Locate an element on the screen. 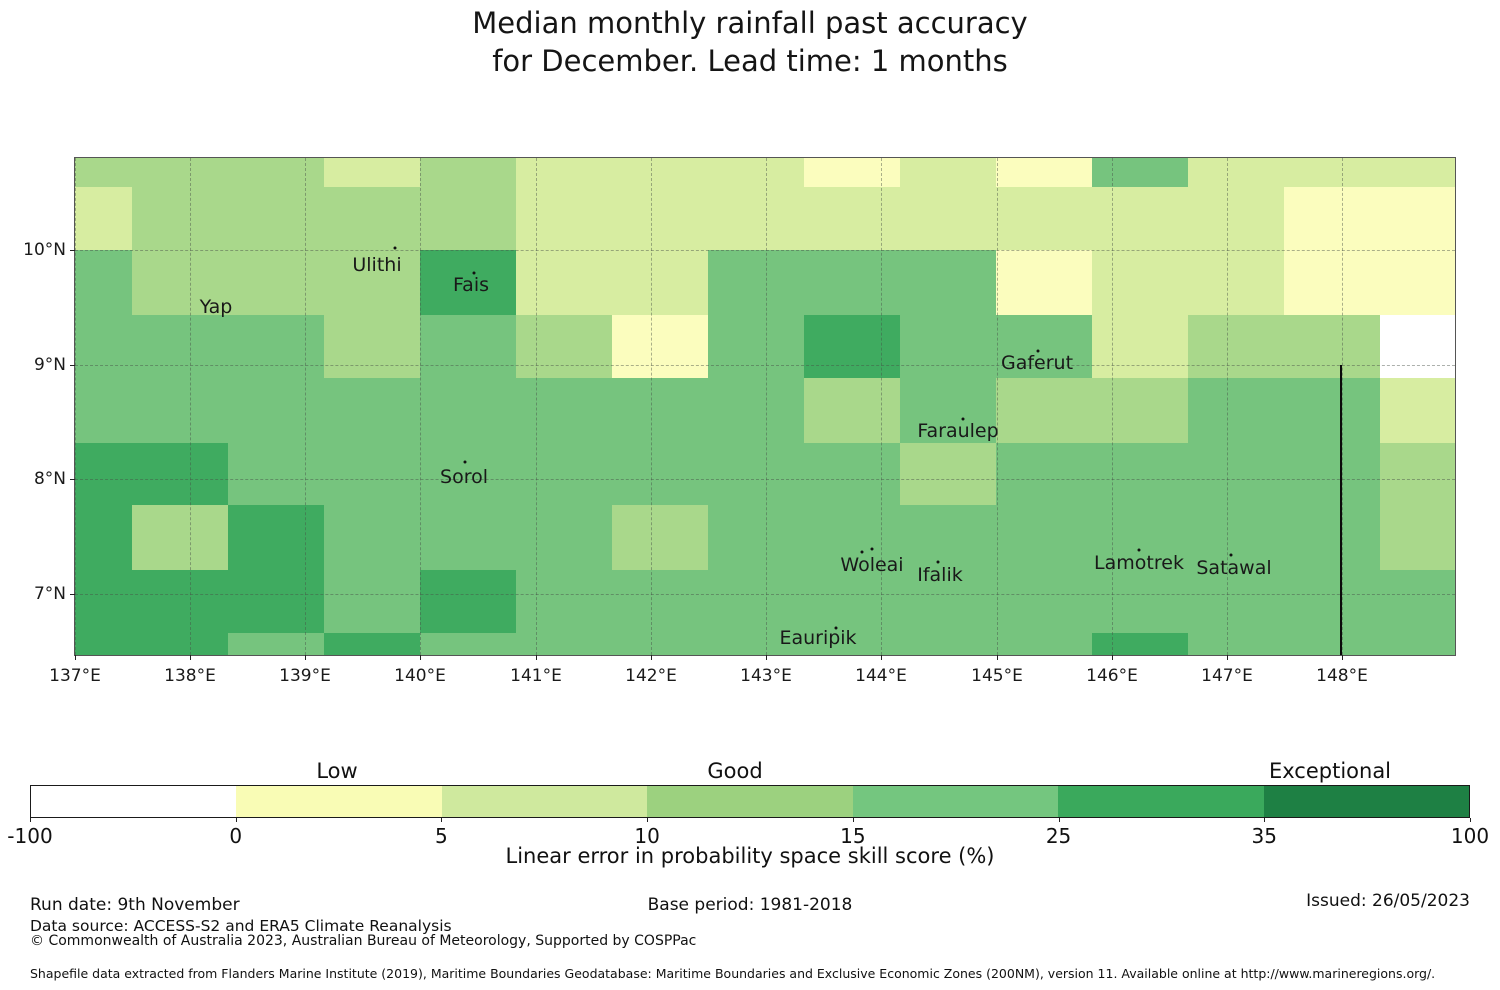  x-tick-label: 142°E is located at coordinates (651, 676).